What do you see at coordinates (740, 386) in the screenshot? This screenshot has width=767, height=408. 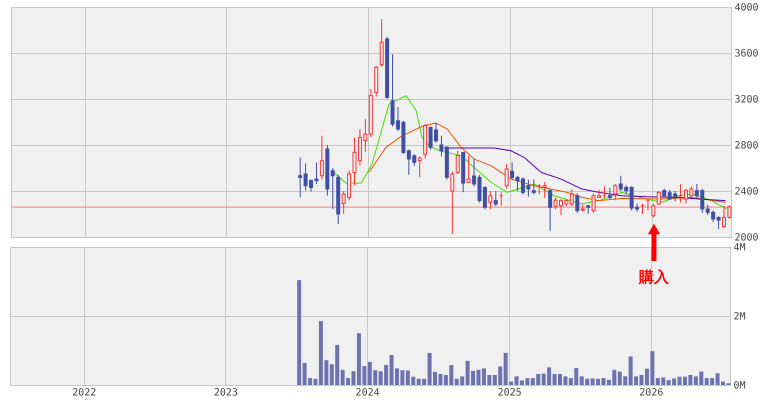 I see `y-tick-label: 0M` at bounding box center [740, 386].